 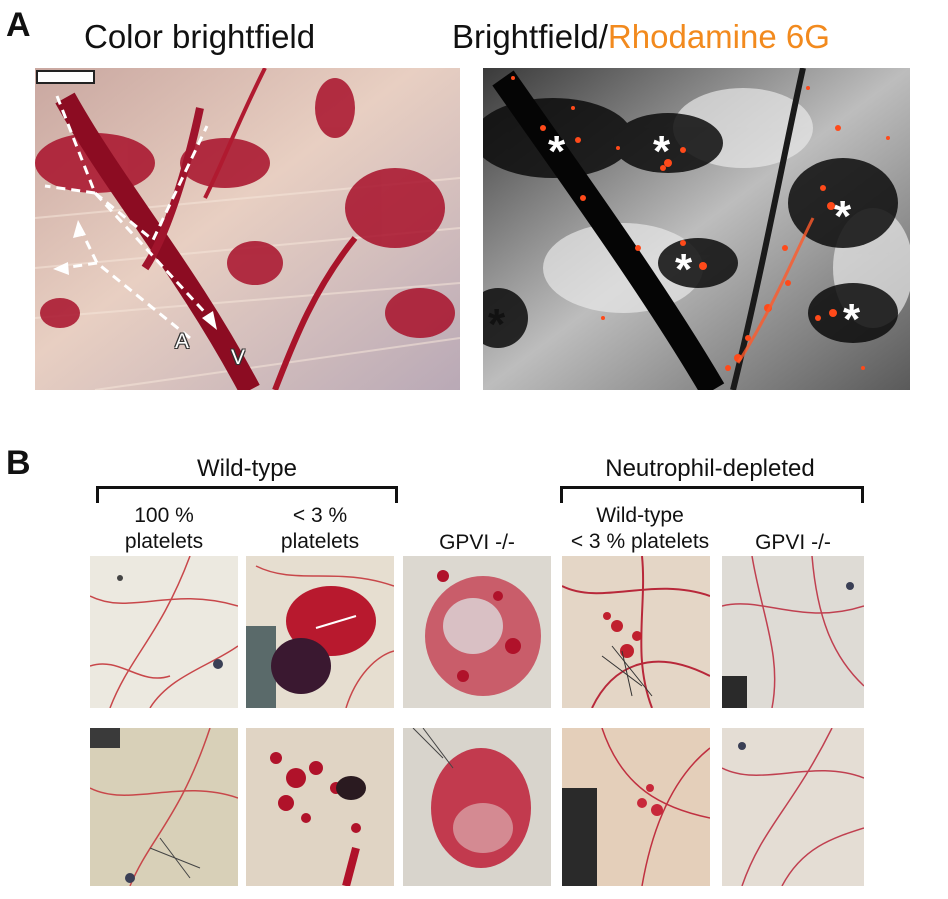 What do you see at coordinates (662, 151) in the screenshot?
I see `asterisk-marker-2: *` at bounding box center [662, 151].